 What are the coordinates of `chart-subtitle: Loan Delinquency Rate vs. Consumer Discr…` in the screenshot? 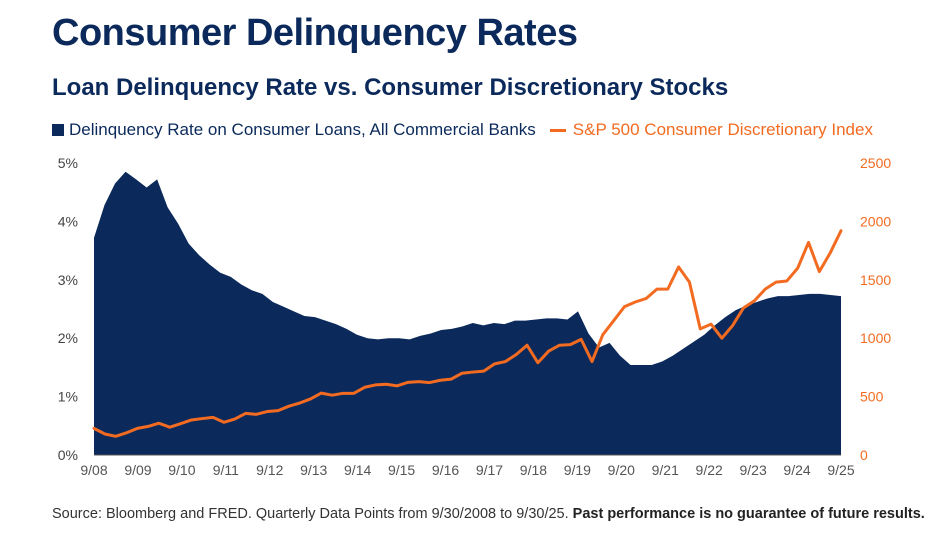 It's located at (390, 87).